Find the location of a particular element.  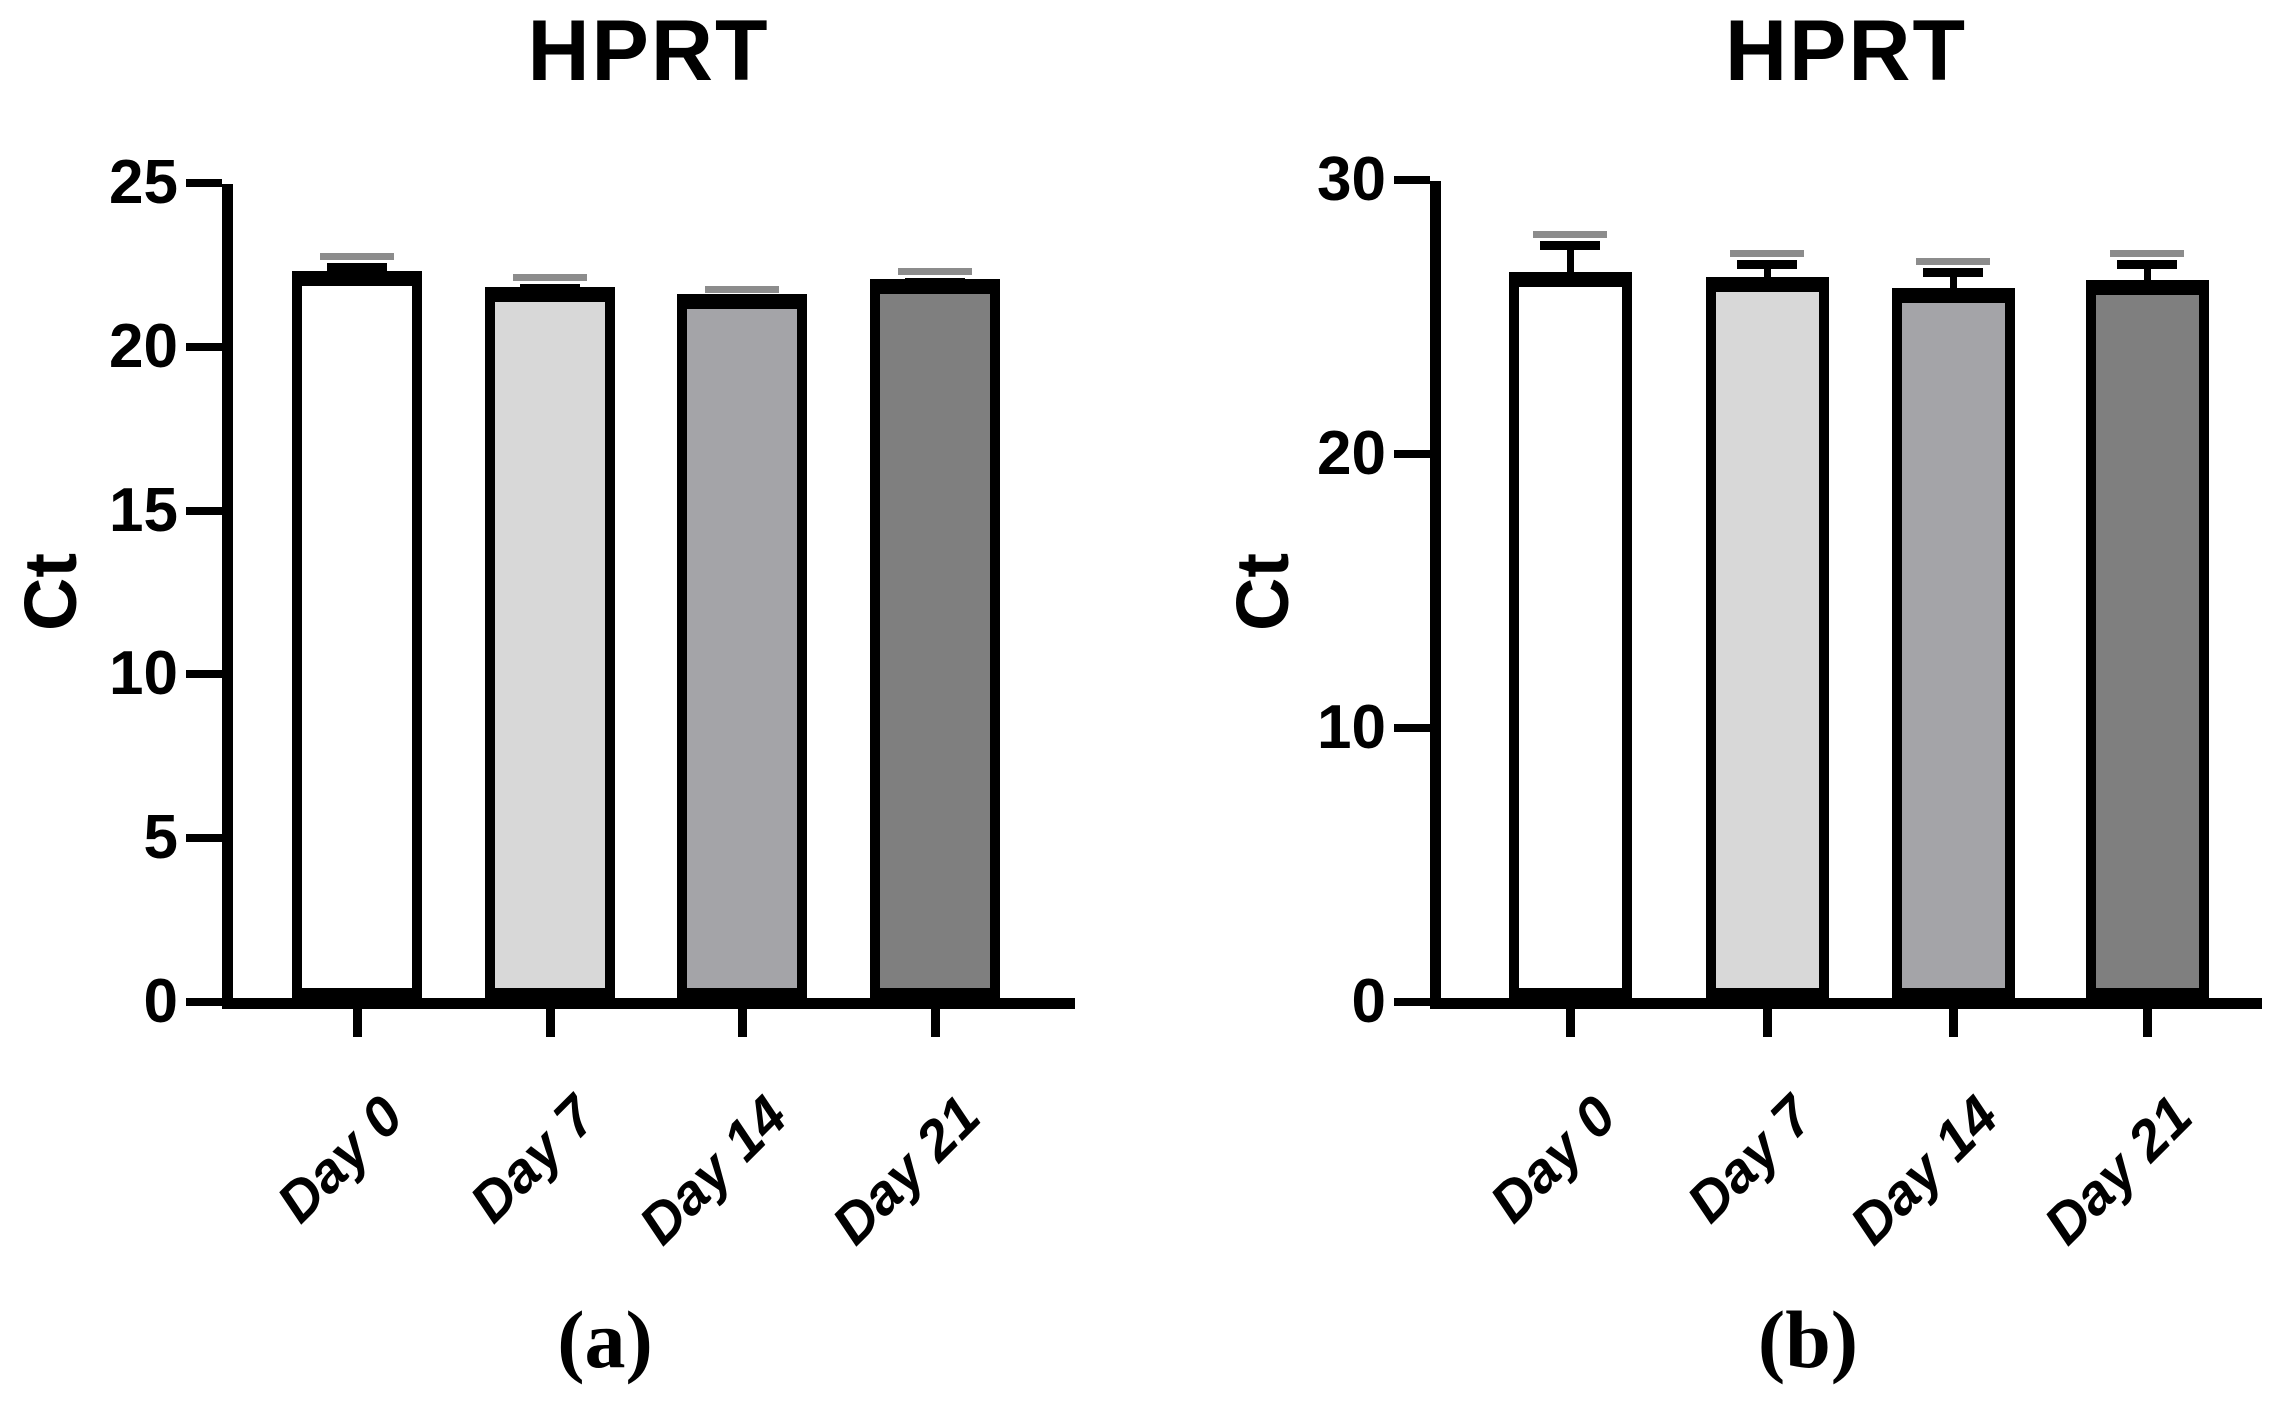

y-tick-label: 25 is located at coordinates (143, 182).